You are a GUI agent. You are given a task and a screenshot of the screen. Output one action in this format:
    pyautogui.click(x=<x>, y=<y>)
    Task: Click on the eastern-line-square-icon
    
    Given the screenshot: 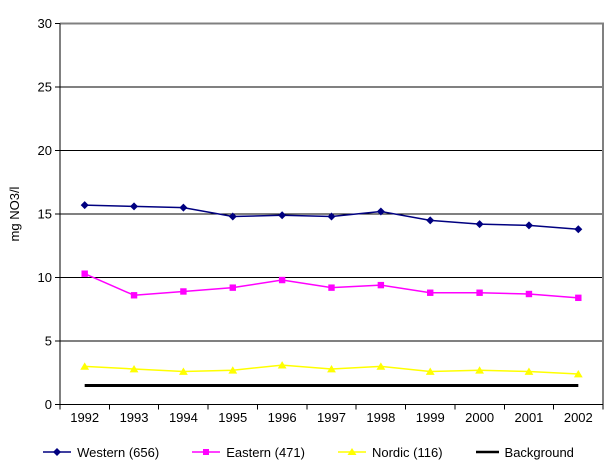 What is the action you would take?
    pyautogui.click(x=206, y=452)
    